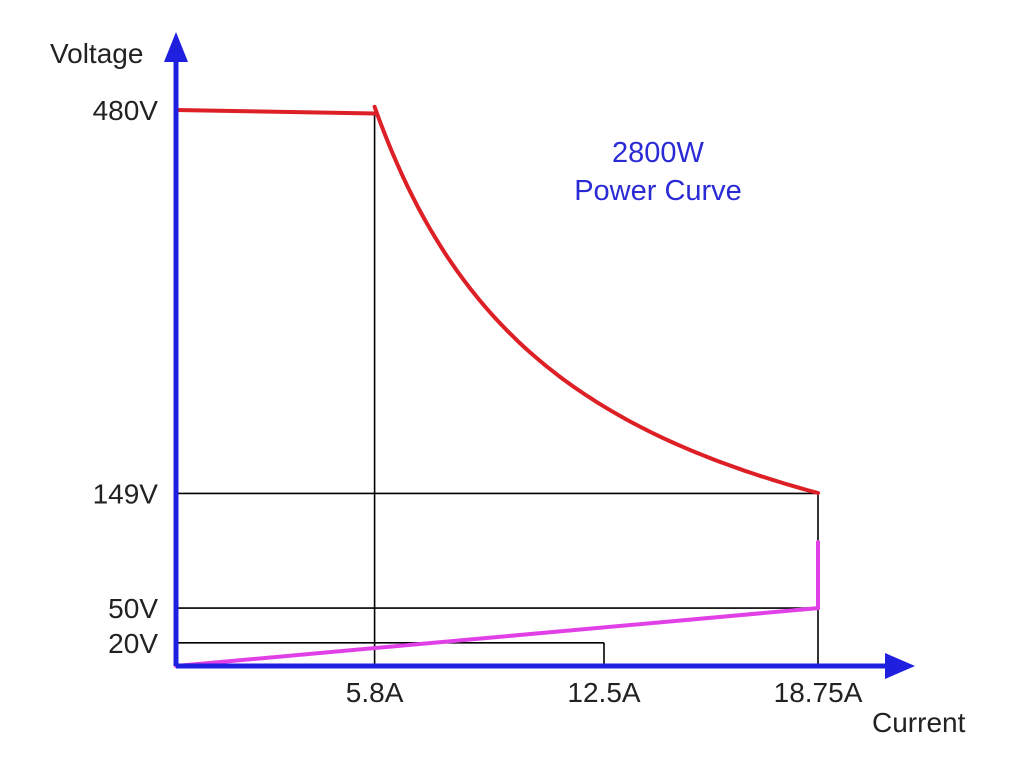  Describe the element at coordinates (919, 722) in the screenshot. I see `x-axis-label: Current` at that location.